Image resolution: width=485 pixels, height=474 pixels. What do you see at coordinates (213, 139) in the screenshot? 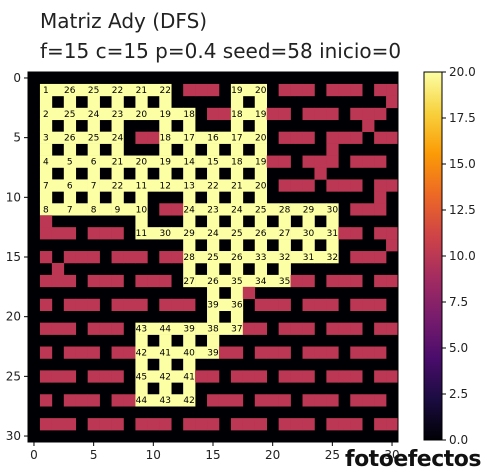
I see `cell-label: 16` at bounding box center [213, 139].